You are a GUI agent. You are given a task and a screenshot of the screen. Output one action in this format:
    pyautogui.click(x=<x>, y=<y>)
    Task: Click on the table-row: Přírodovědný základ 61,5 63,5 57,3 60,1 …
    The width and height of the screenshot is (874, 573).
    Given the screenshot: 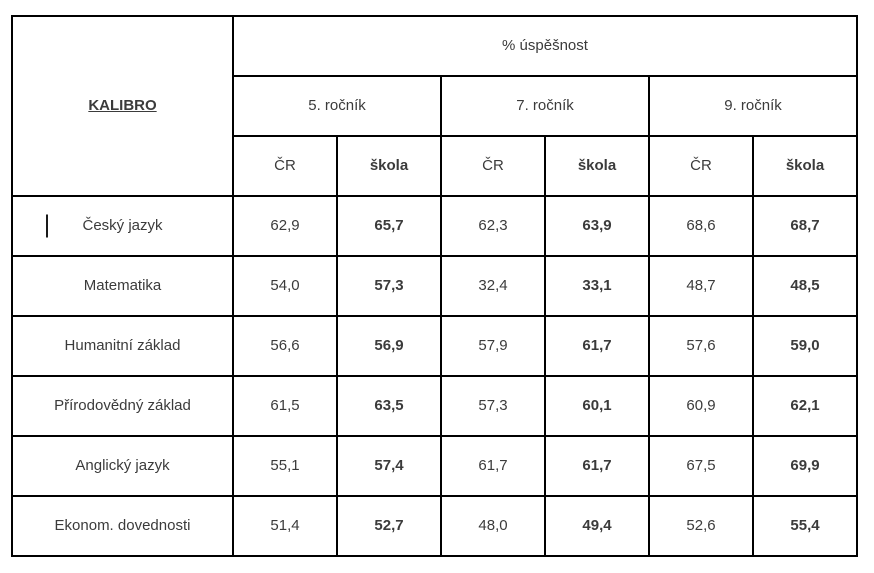 What is the action you would take?
    pyautogui.click(x=434, y=406)
    